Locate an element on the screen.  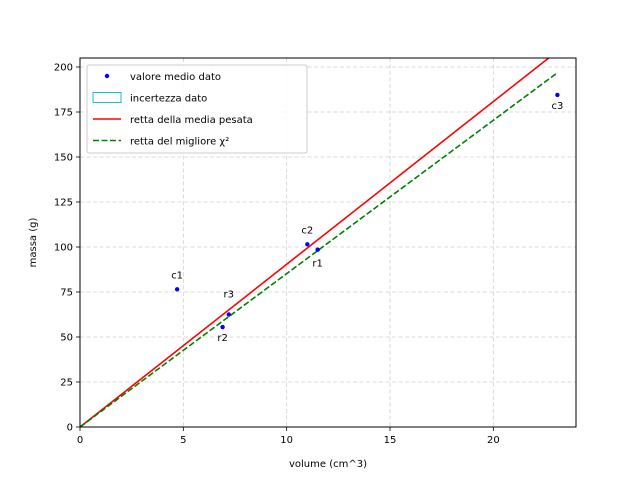
y-tick-label: 75 is located at coordinates (66, 293).